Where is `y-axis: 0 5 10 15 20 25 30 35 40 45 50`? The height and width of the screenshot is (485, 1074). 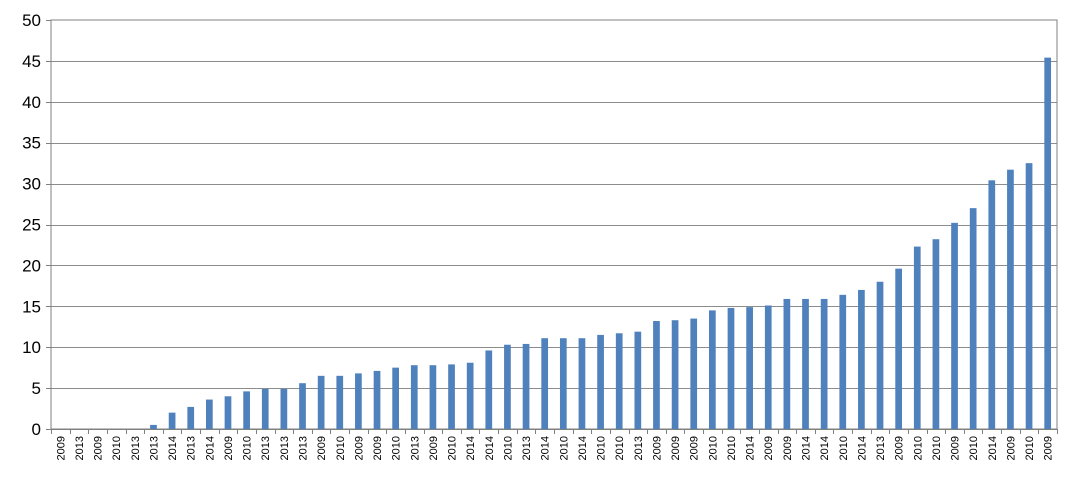 y-axis: 0 5 10 15 20 25 30 35 40 45 50 is located at coordinates (37, 225).